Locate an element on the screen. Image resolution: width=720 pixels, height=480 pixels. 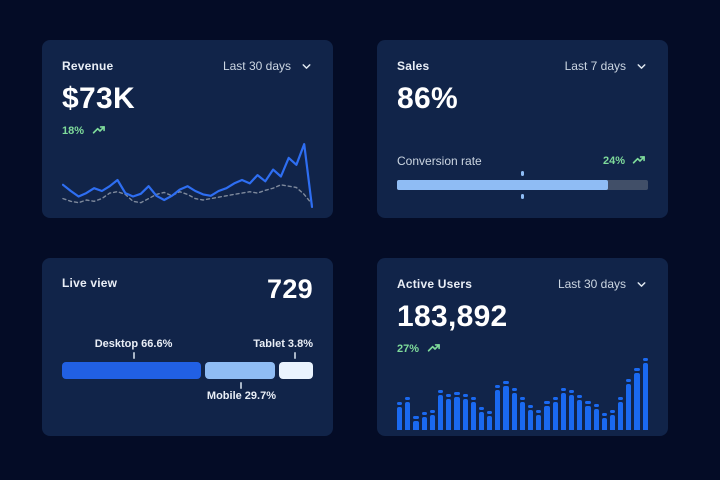
stacked-bar is located at coordinates (187, 370).